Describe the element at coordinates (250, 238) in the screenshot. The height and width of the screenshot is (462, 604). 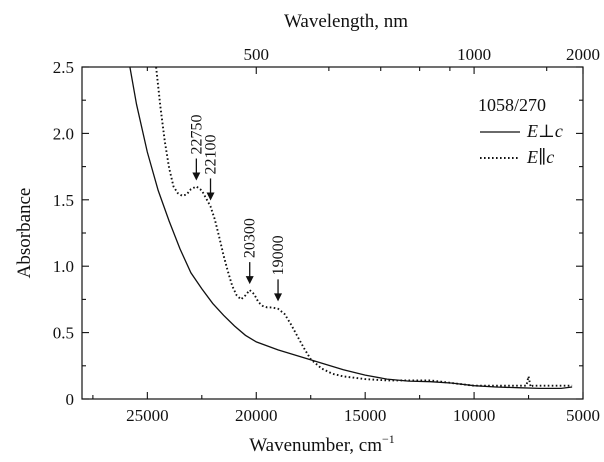
I see `annotation-label: 20300` at that location.